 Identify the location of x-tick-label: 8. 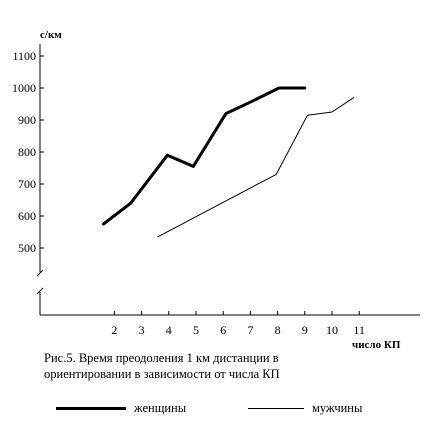
(278, 330).